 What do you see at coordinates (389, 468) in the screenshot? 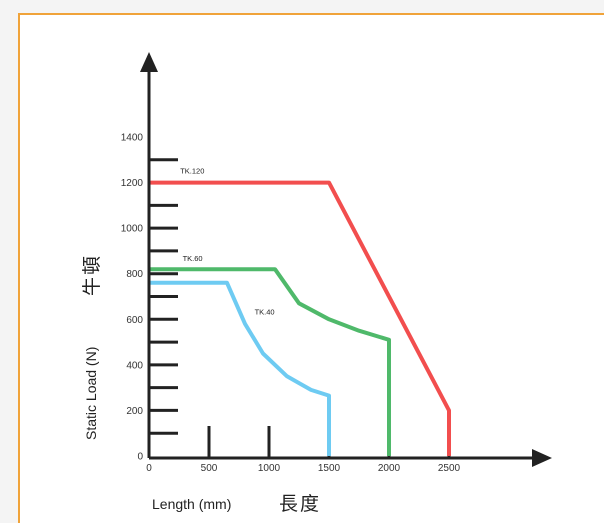
I see `x-tick-label: 2000` at bounding box center [389, 468].